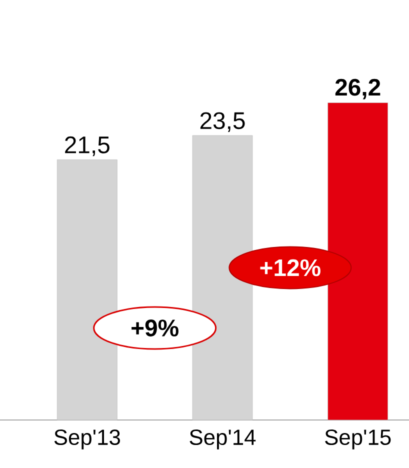 This screenshot has width=409, height=468. I want to click on data-label: 23,5, so click(222, 122).